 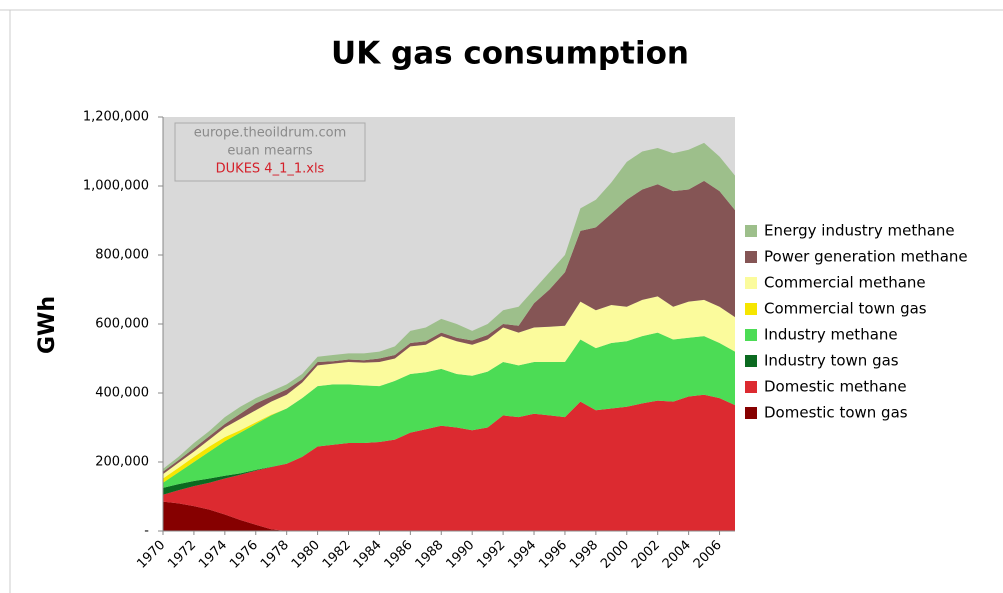 I want to click on y-tick-label: 600,000, so click(x=122, y=324).